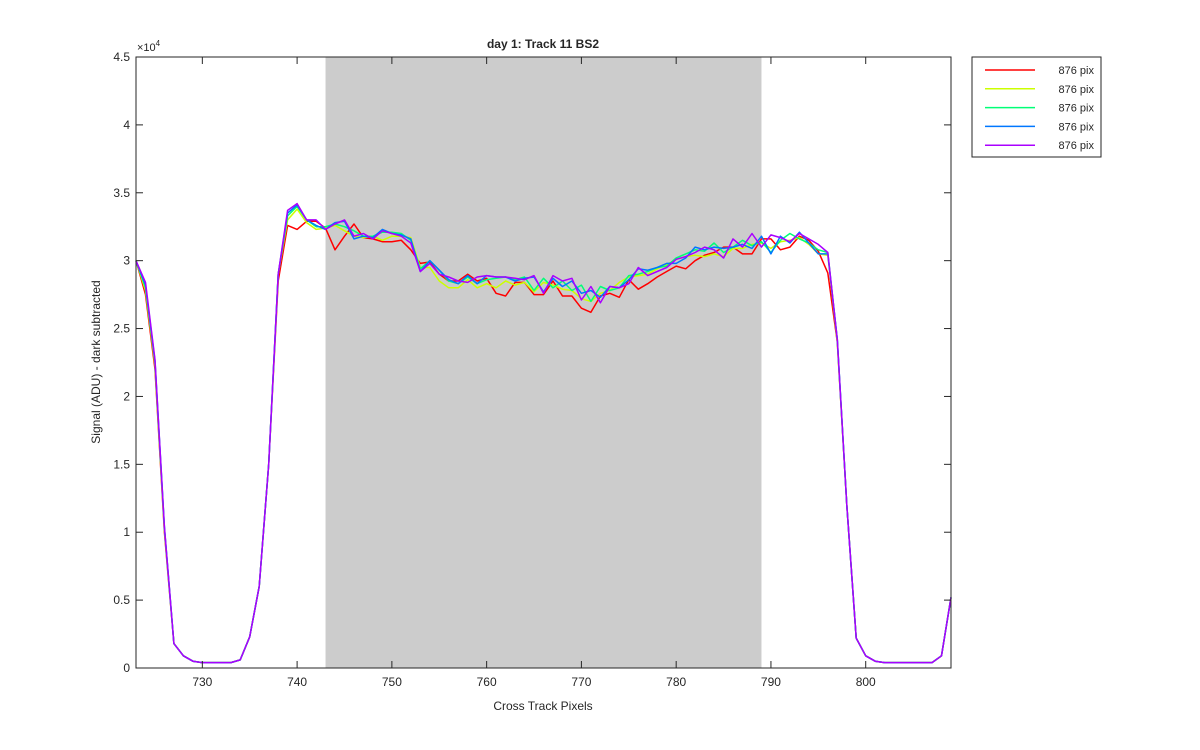 This screenshot has height=750, width=1200. Describe the element at coordinates (96, 361) in the screenshot. I see `y-axis-label: Signal (ADU) - dark subtracted` at that location.